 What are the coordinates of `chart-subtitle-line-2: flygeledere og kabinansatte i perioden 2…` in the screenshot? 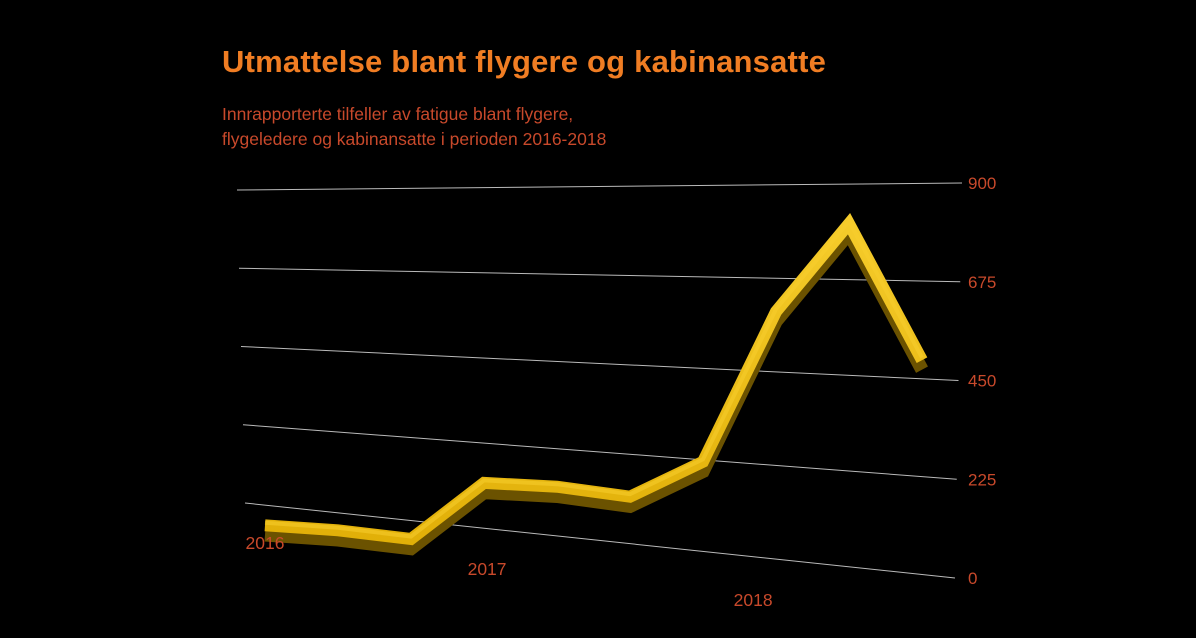 It's located at (414, 139).